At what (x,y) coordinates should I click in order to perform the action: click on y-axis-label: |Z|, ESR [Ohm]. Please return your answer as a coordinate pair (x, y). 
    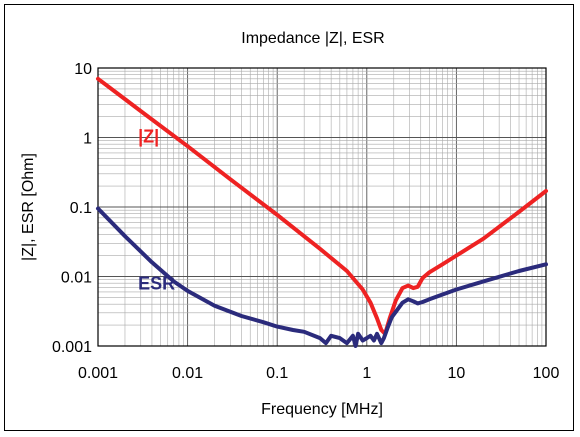
    Looking at the image, I should click on (28, 207).